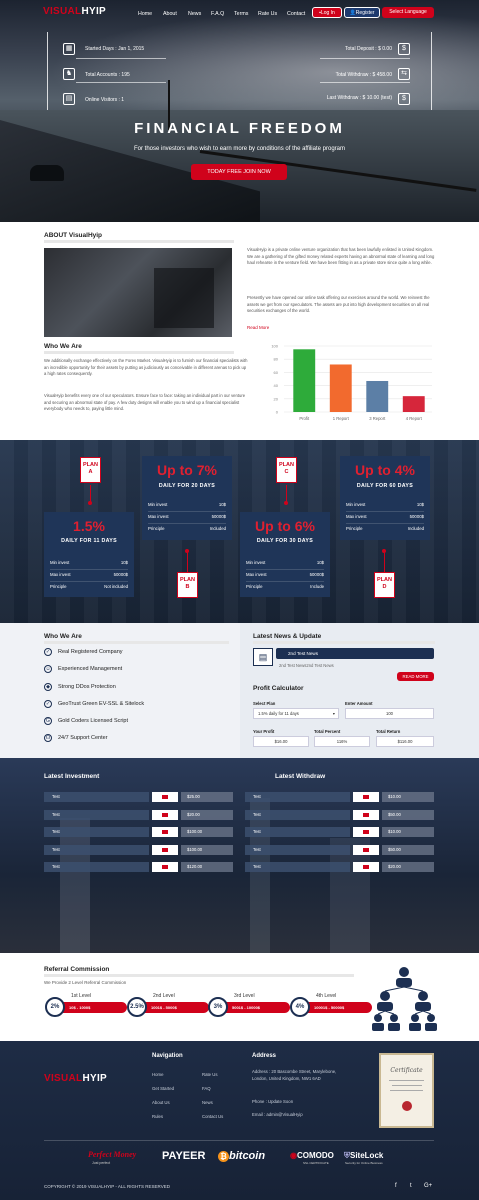 The image size is (479, 1200). I want to click on comodo-icon: ◉, so click(293, 1155).